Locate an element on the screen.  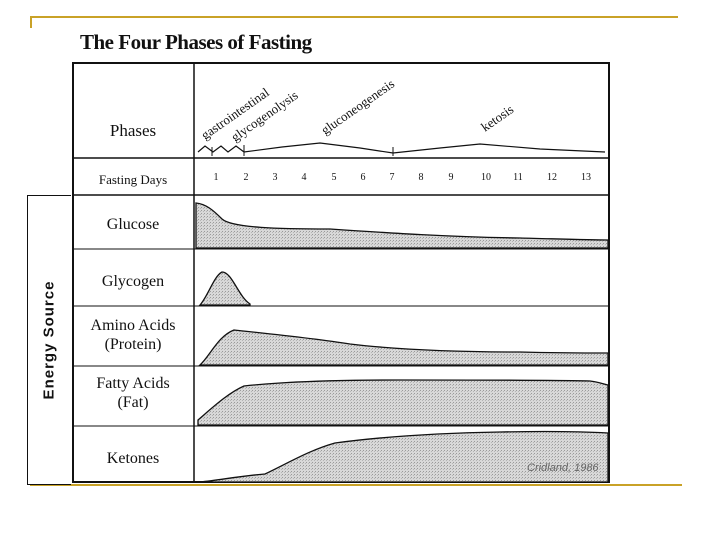
slide-frame-bottom-rule is located at coordinates (356, 485).